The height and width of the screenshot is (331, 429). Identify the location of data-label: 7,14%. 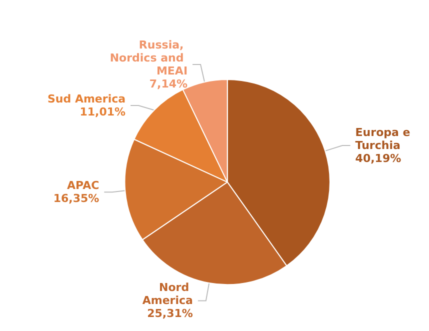
(168, 83).